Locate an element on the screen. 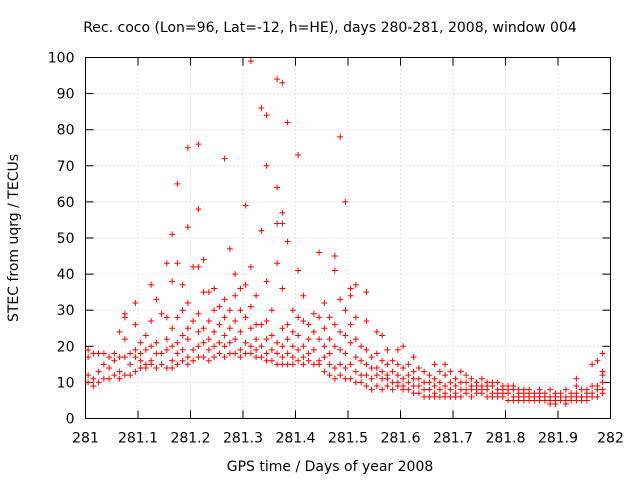  y-axis-label: STEC from uqrg / TECUs is located at coordinates (14, 238).